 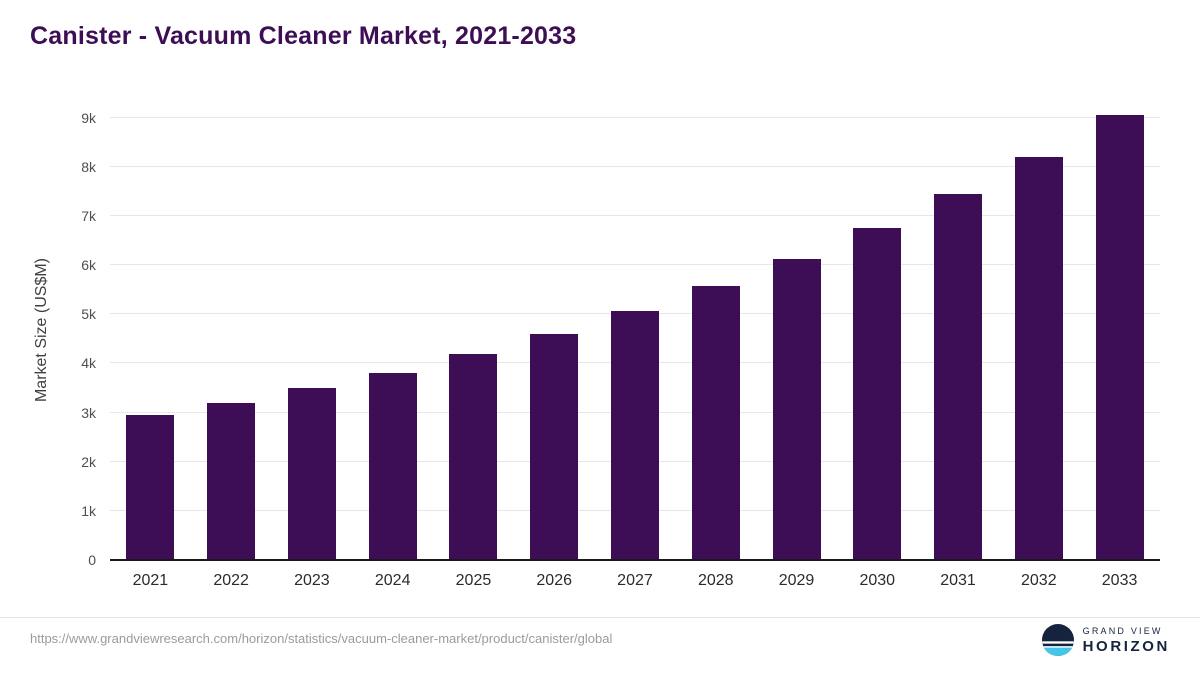 What do you see at coordinates (88, 510) in the screenshot?
I see `y-tick-label: 1k` at bounding box center [88, 510].